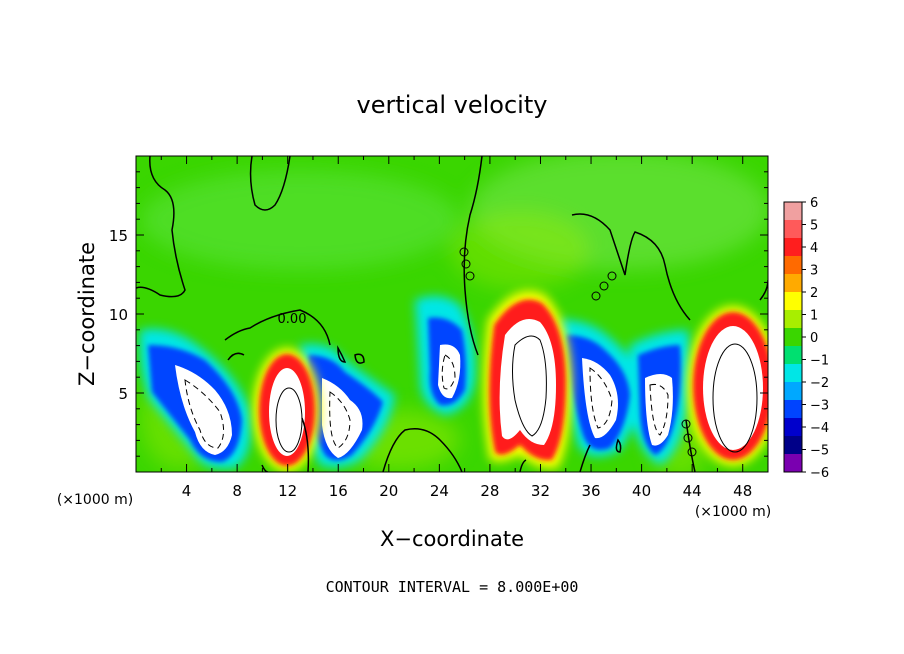 This screenshot has width=904, height=654. Describe the element at coordinates (118, 315) in the screenshot. I see `y-tick-label: 10` at that location.